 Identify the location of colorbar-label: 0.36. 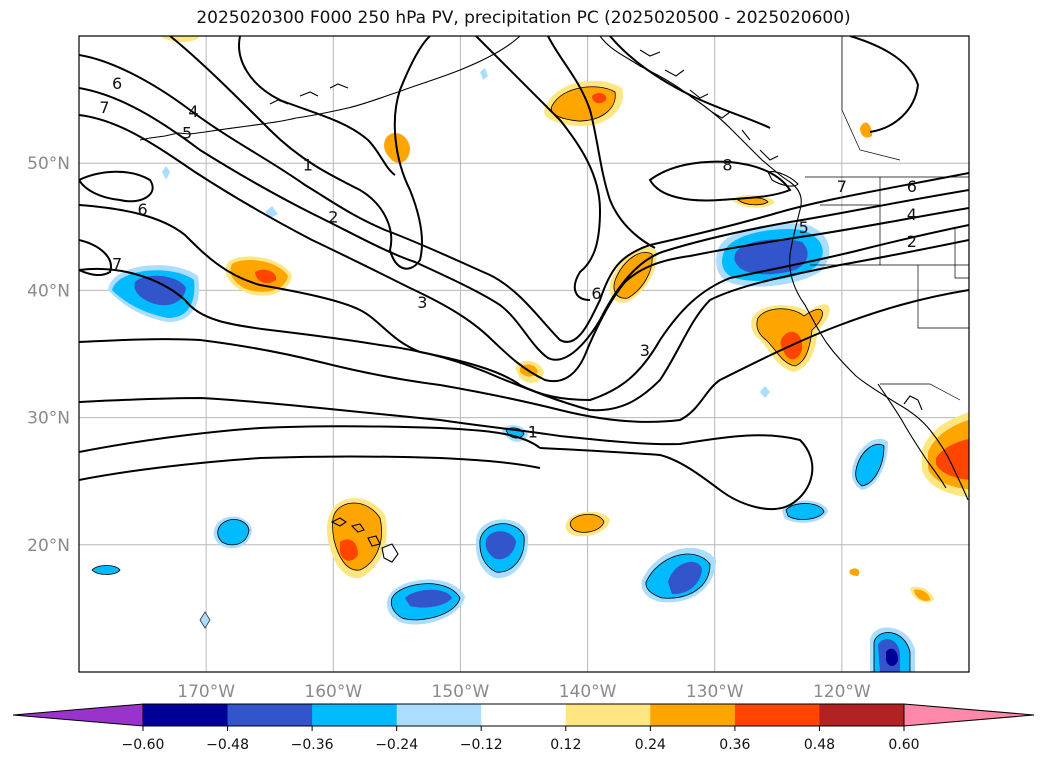
(734, 745).